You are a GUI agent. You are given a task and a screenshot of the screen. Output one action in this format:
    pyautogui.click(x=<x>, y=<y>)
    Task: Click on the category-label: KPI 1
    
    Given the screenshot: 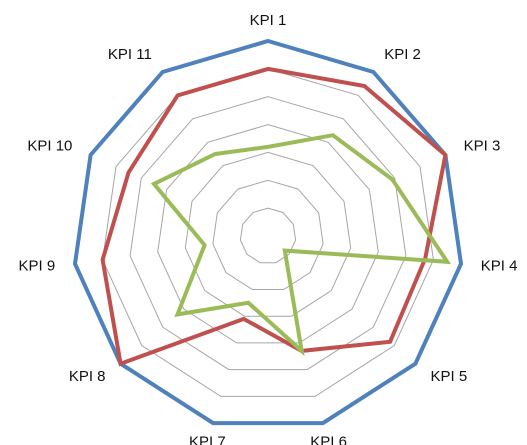 What is the action you would take?
    pyautogui.click(x=268, y=20)
    